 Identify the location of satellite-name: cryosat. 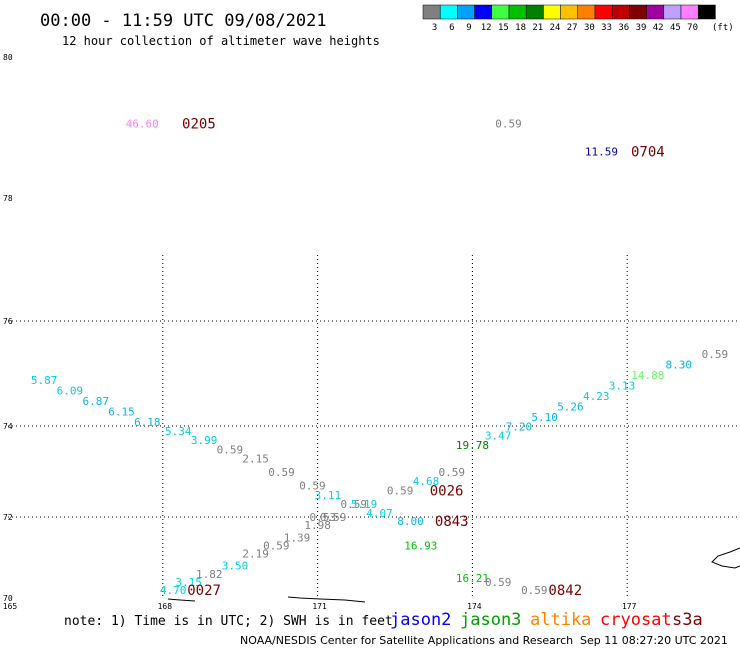
(636, 620).